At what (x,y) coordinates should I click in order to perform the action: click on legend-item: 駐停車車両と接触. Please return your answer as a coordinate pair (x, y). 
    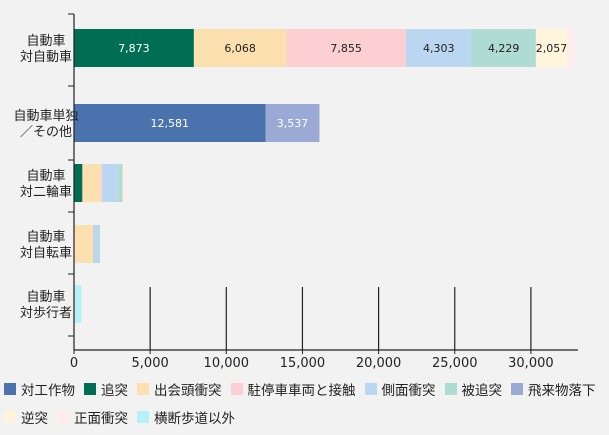
    Looking at the image, I should click on (293, 389).